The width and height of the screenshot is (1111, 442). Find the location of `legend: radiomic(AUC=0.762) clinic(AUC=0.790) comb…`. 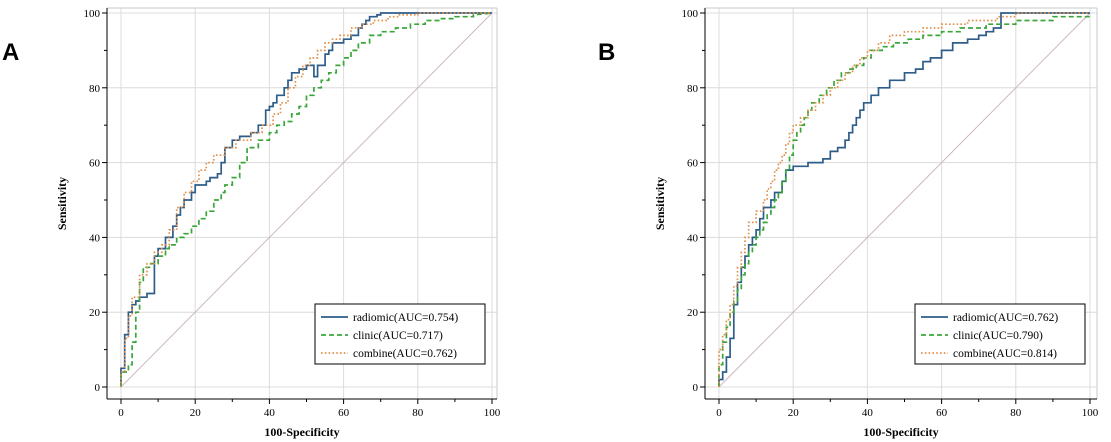

legend: radiomic(AUC=0.762) clinic(AUC=0.790) comb… is located at coordinates (1000, 334).